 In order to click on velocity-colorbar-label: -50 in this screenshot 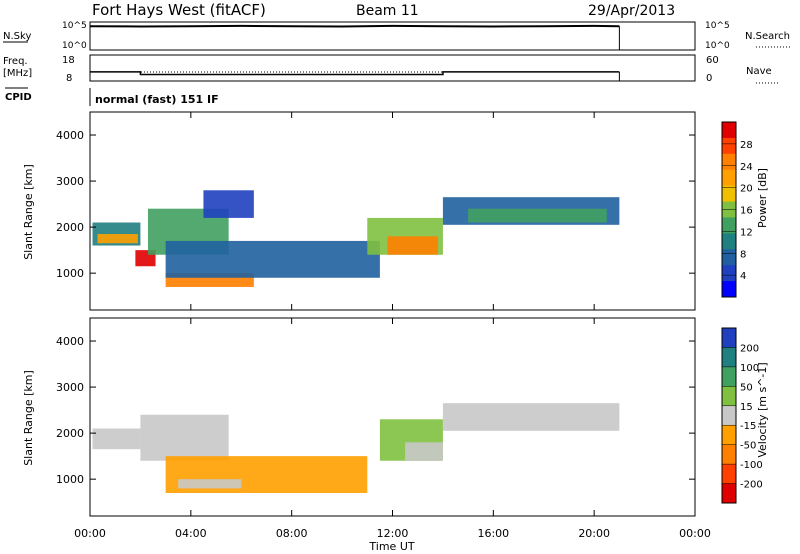, I will do `click(748, 446)`.